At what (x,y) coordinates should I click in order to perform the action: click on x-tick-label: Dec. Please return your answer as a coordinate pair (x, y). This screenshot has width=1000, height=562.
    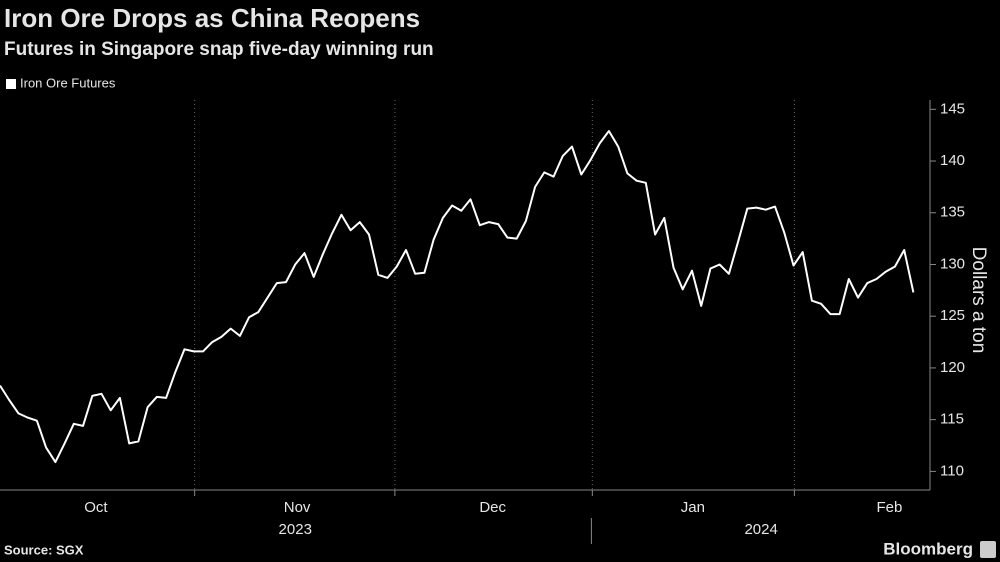
    Looking at the image, I should click on (492, 507).